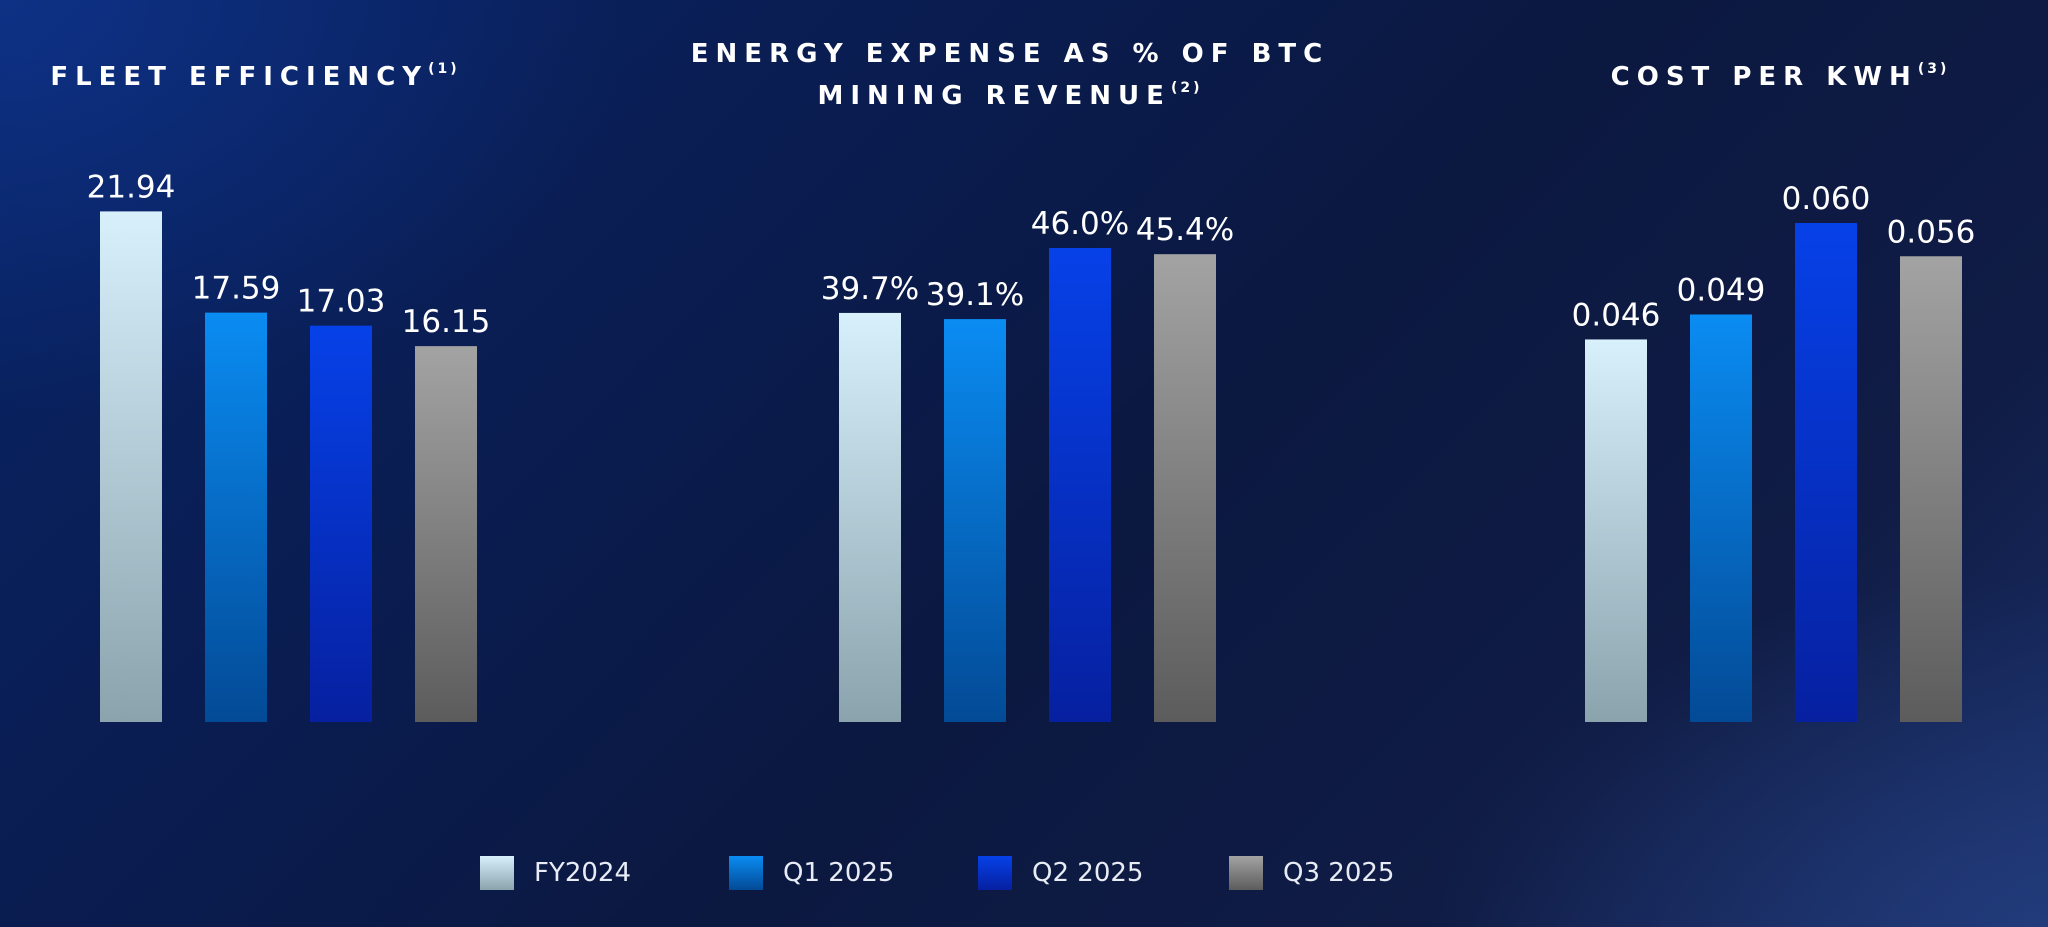 Image resolution: width=2048 pixels, height=927 pixels. I want to click on bar-1-fy2024, so click(131, 466).